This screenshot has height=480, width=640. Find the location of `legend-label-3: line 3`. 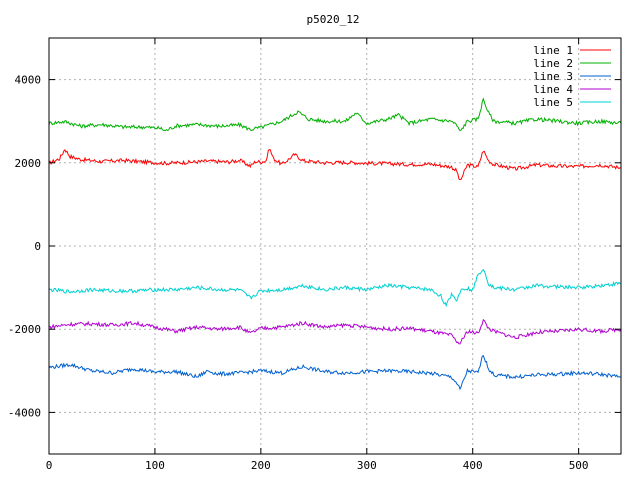

legend-label-3: line 3 is located at coordinates (553, 76).